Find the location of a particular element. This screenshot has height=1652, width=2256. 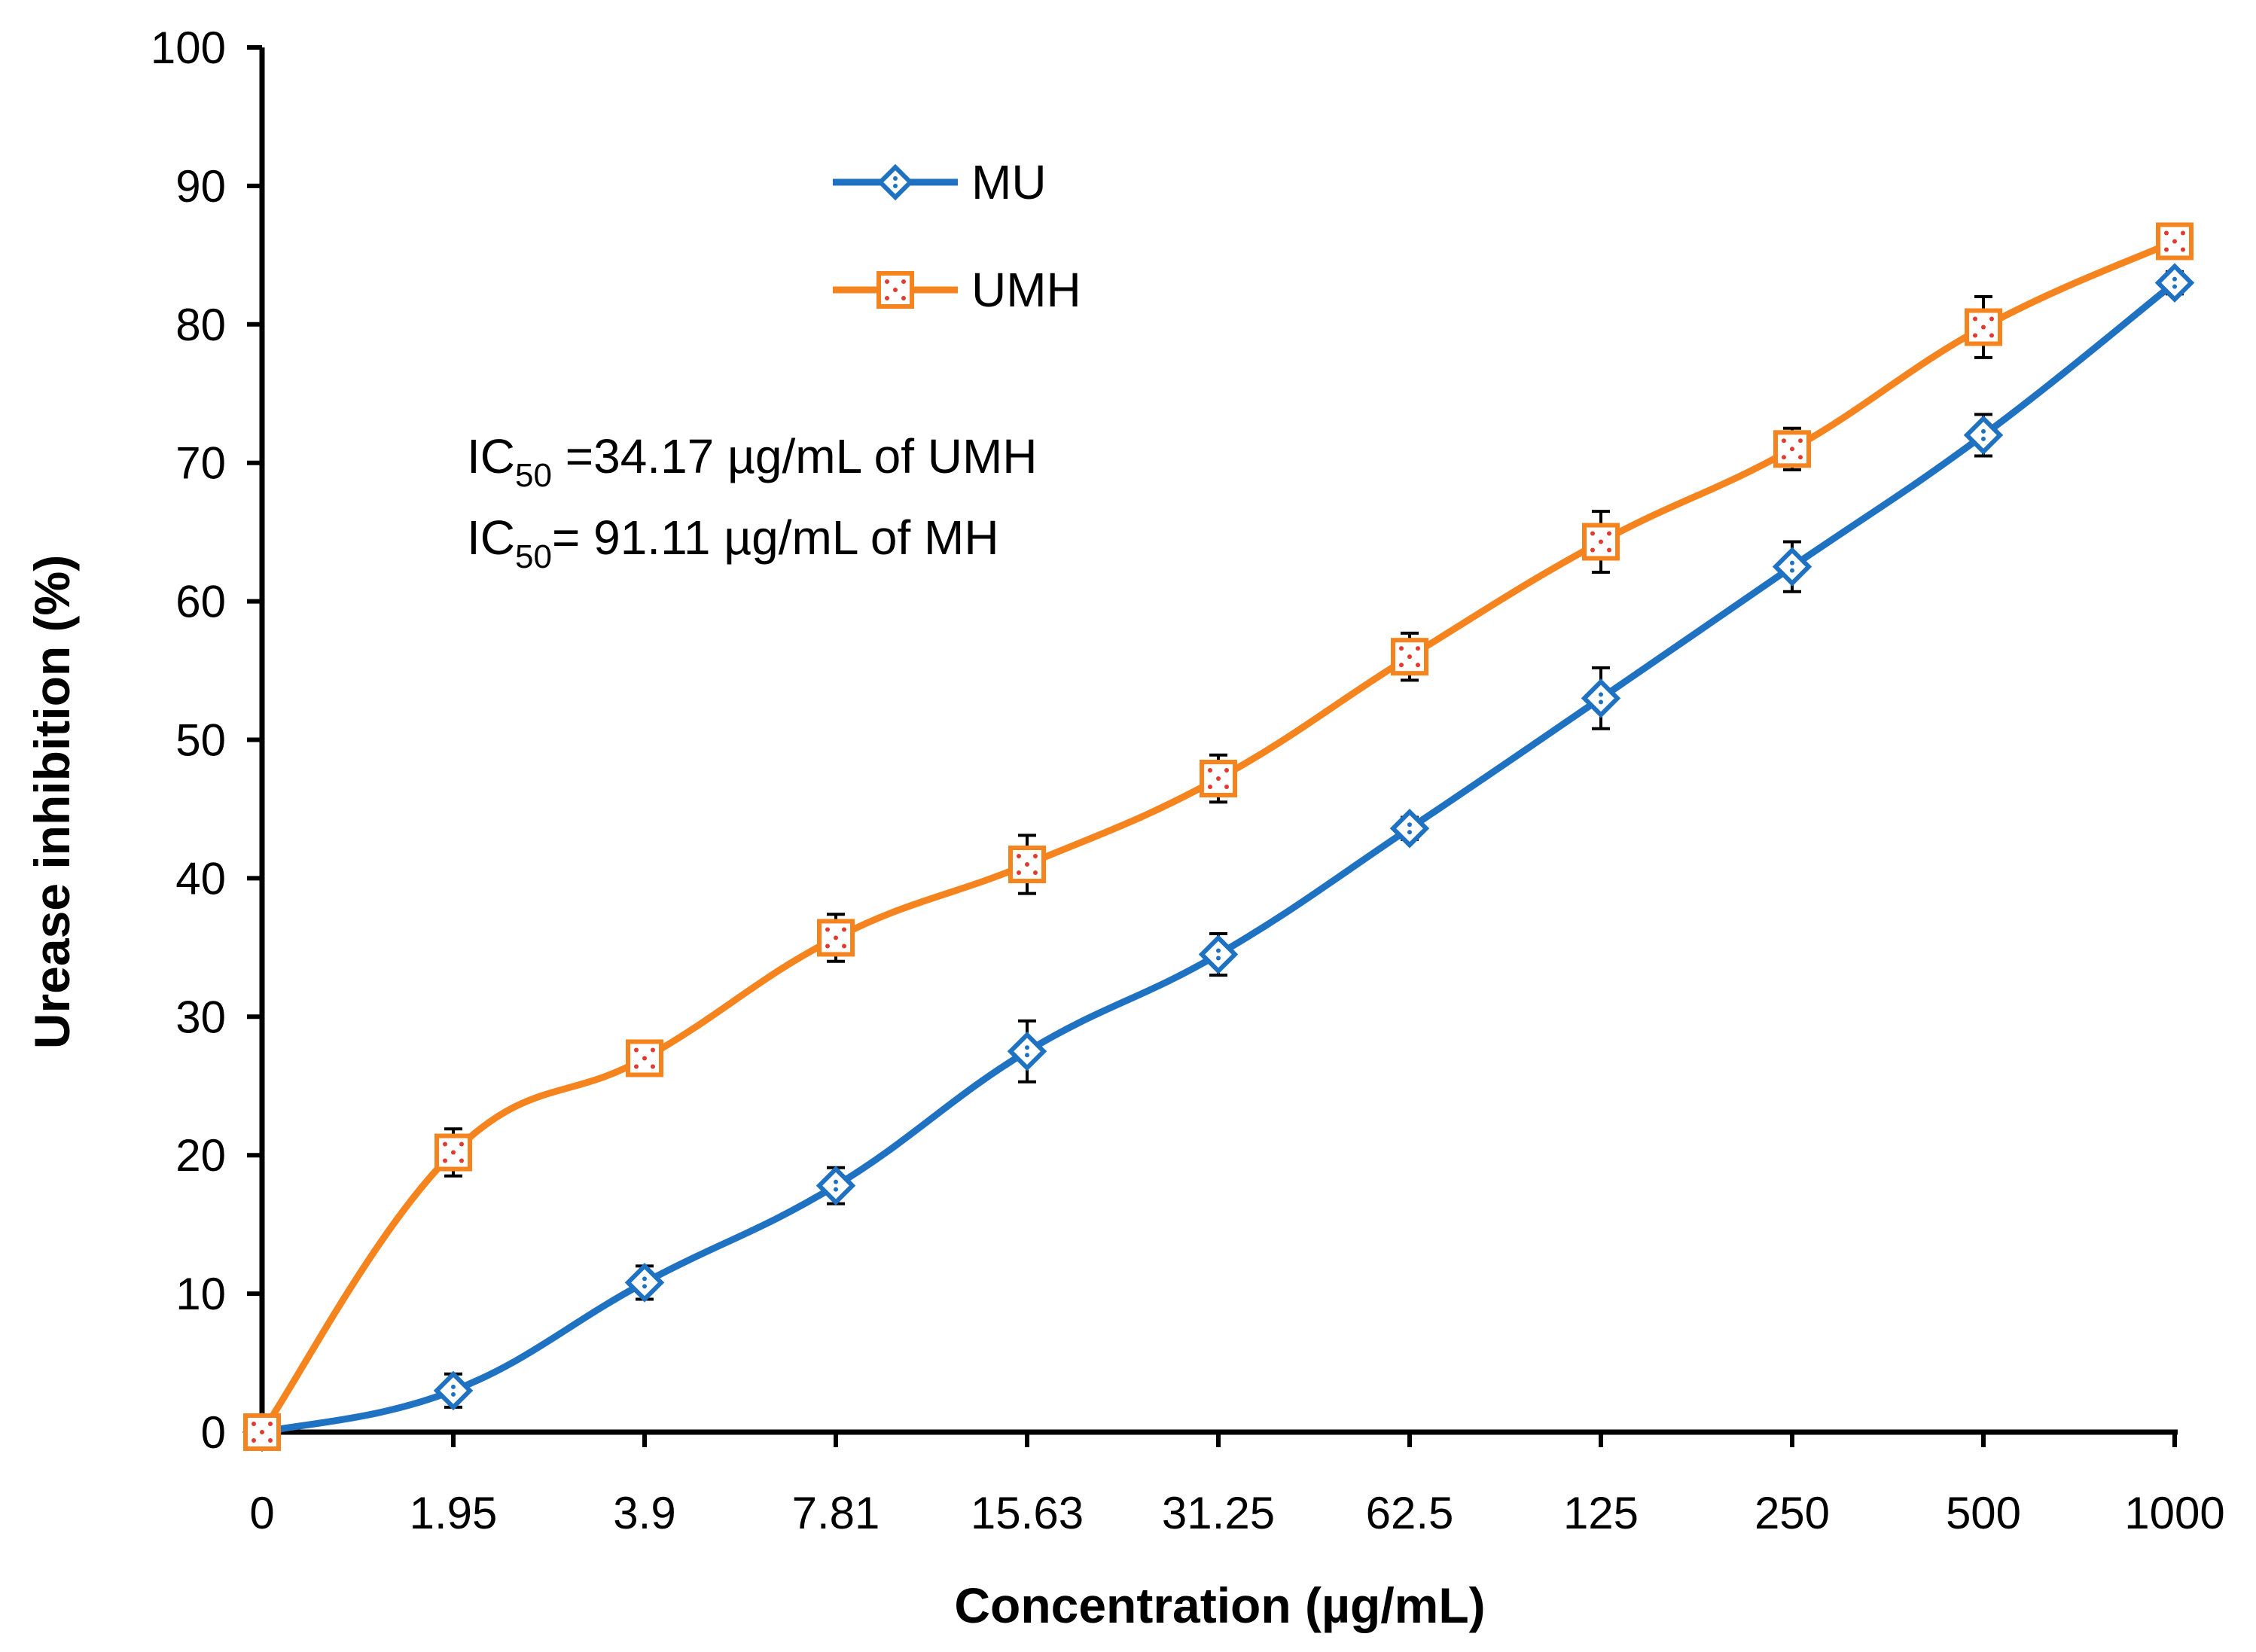

y-ticks: 0 10 20 30 40 50 60 70 80 90 100 is located at coordinates (207, 740).